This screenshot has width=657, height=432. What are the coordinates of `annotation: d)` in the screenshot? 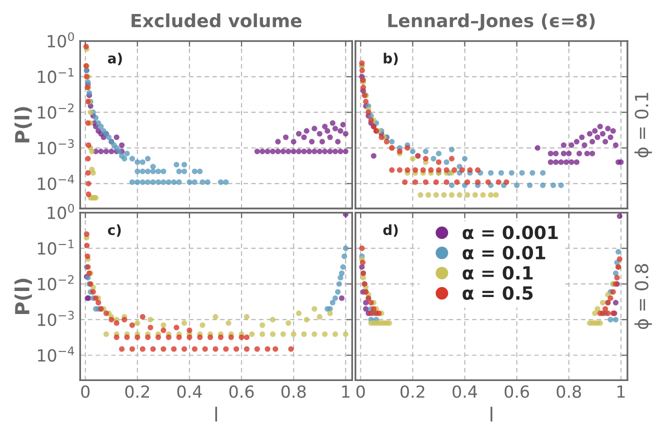 It's located at (390, 230).